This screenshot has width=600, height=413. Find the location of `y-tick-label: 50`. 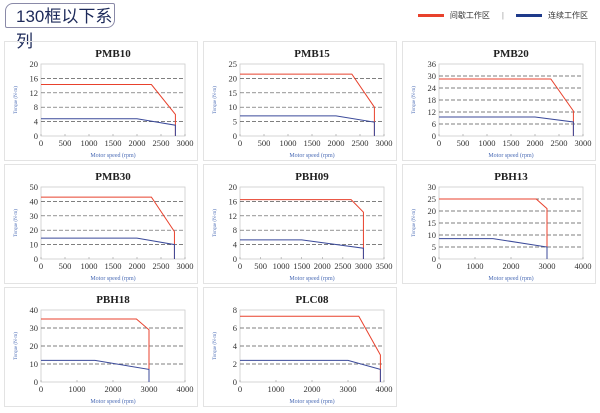

y-tick-label: 50 is located at coordinates (34, 187).